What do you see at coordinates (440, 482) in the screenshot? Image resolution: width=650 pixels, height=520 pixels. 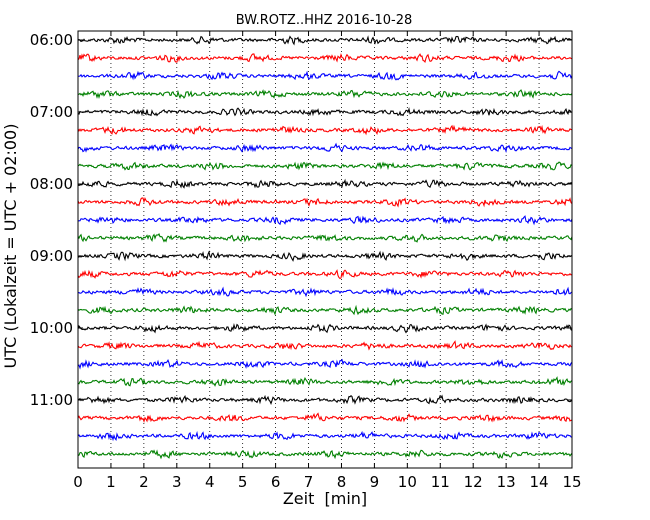 I see `x-tick-label: 11` at bounding box center [440, 482].